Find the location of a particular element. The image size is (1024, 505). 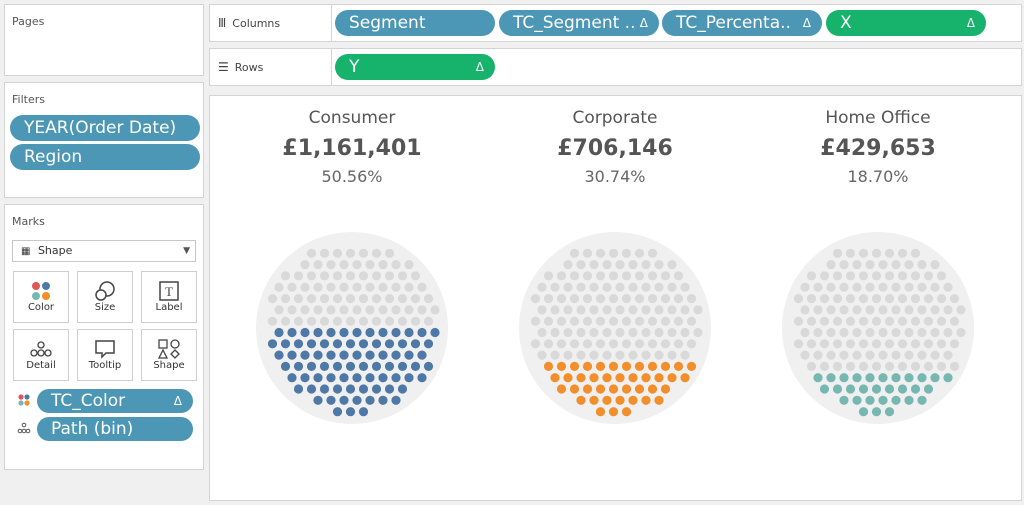

segment-percent: 30.74% is located at coordinates (615, 176).